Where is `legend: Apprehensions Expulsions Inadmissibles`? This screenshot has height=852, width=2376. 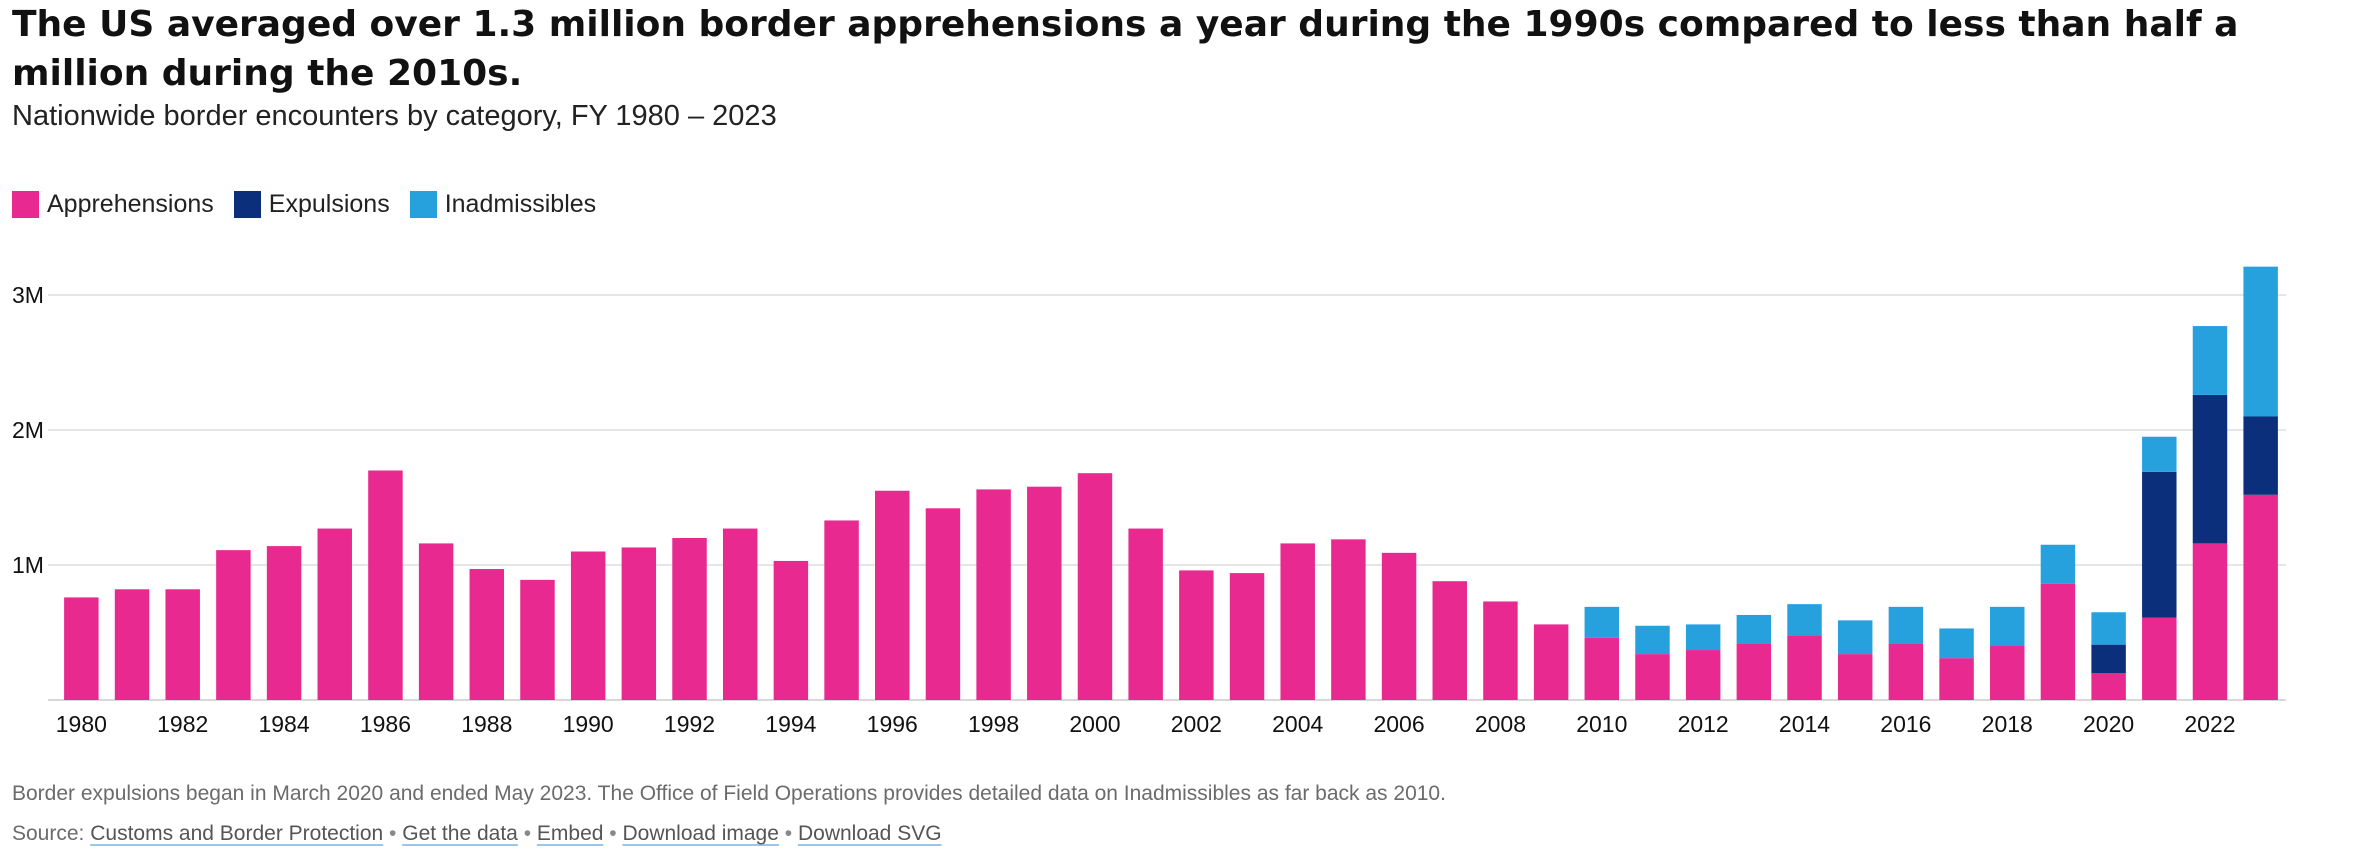 legend: Apprehensions Expulsions Inadmissibles is located at coordinates (314, 204).